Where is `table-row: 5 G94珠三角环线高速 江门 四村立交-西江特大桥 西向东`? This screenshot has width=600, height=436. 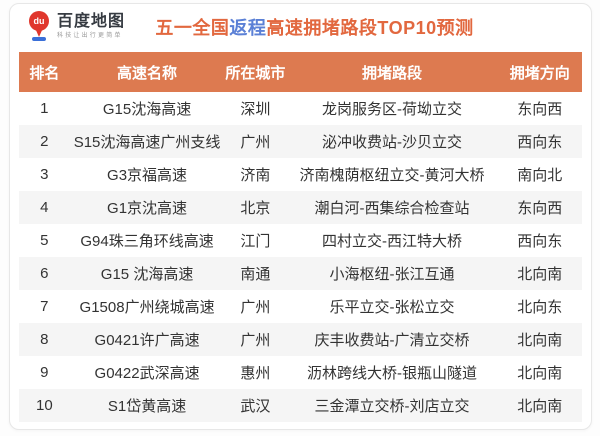
table-row: 5 G94珠三角环线高速 江门 四村立交-西江特大桥 西向东 is located at coordinates (300, 240).